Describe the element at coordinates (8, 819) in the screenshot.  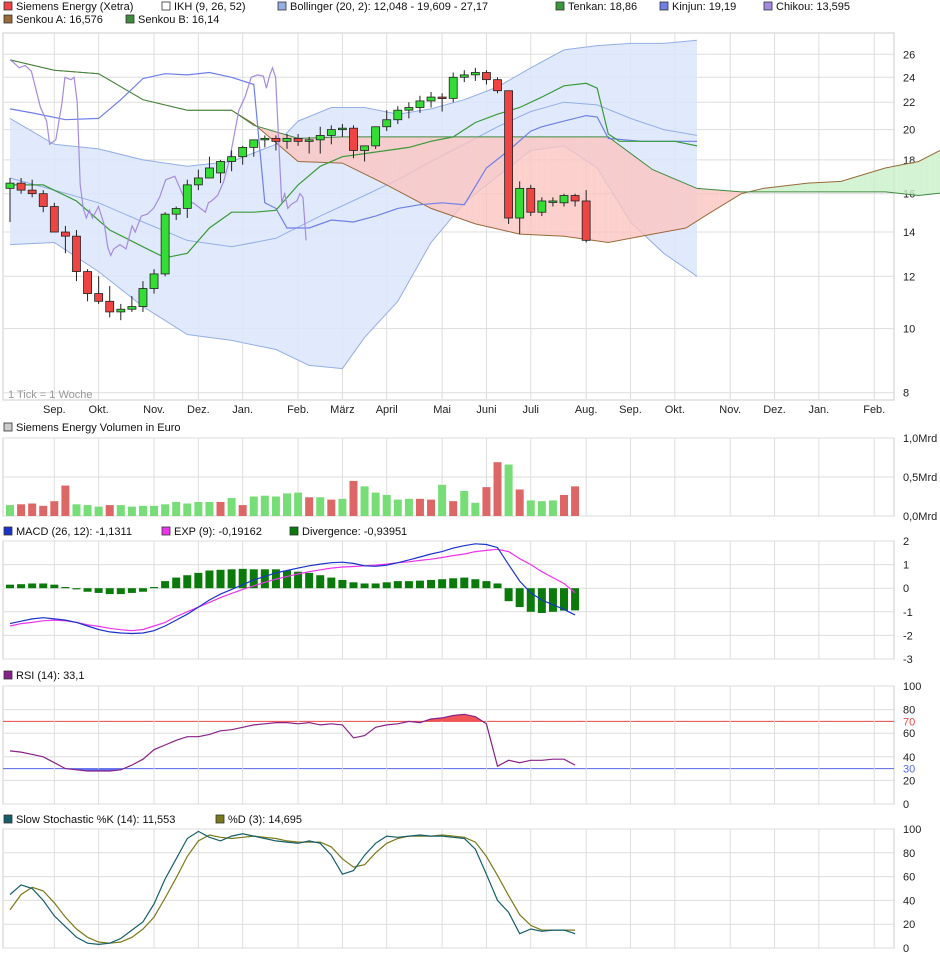
I see `stoch-legend-swatch` at that location.